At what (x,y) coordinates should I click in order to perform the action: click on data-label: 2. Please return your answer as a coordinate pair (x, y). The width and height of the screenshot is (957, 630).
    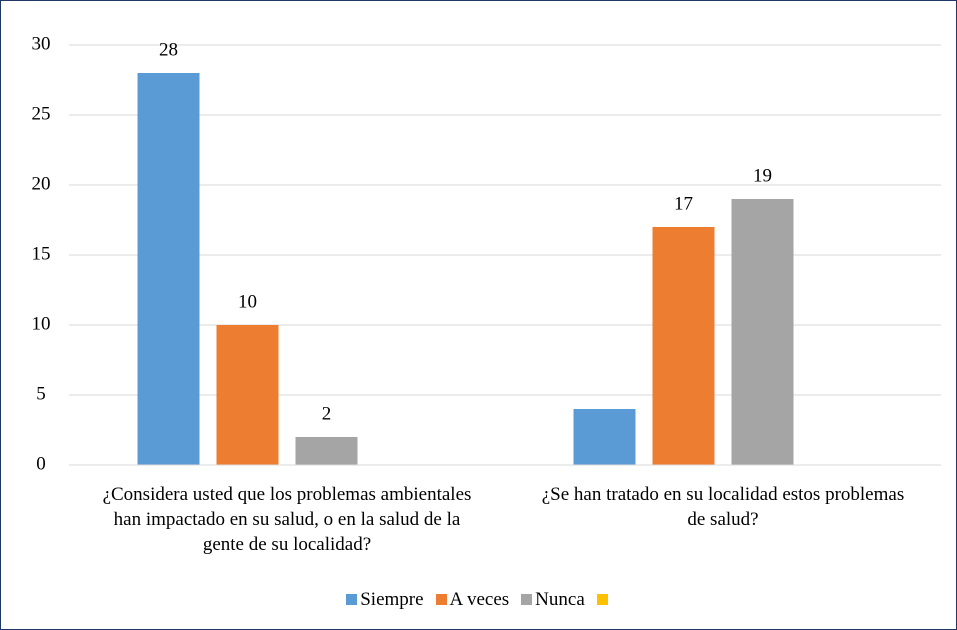
    Looking at the image, I should click on (327, 413).